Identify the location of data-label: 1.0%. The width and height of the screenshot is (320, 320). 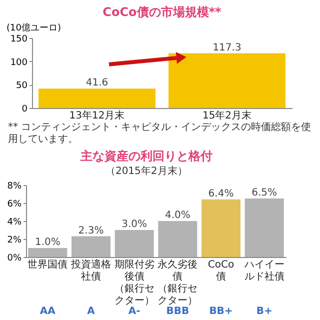
(47, 242).